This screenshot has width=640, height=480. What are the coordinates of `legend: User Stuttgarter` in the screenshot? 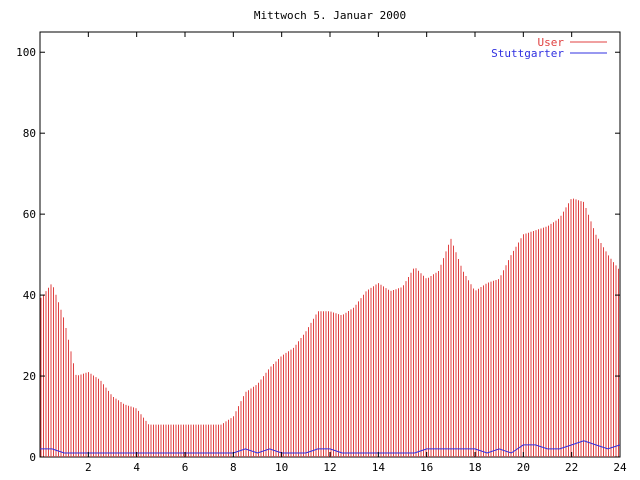 It's located at (549, 48).